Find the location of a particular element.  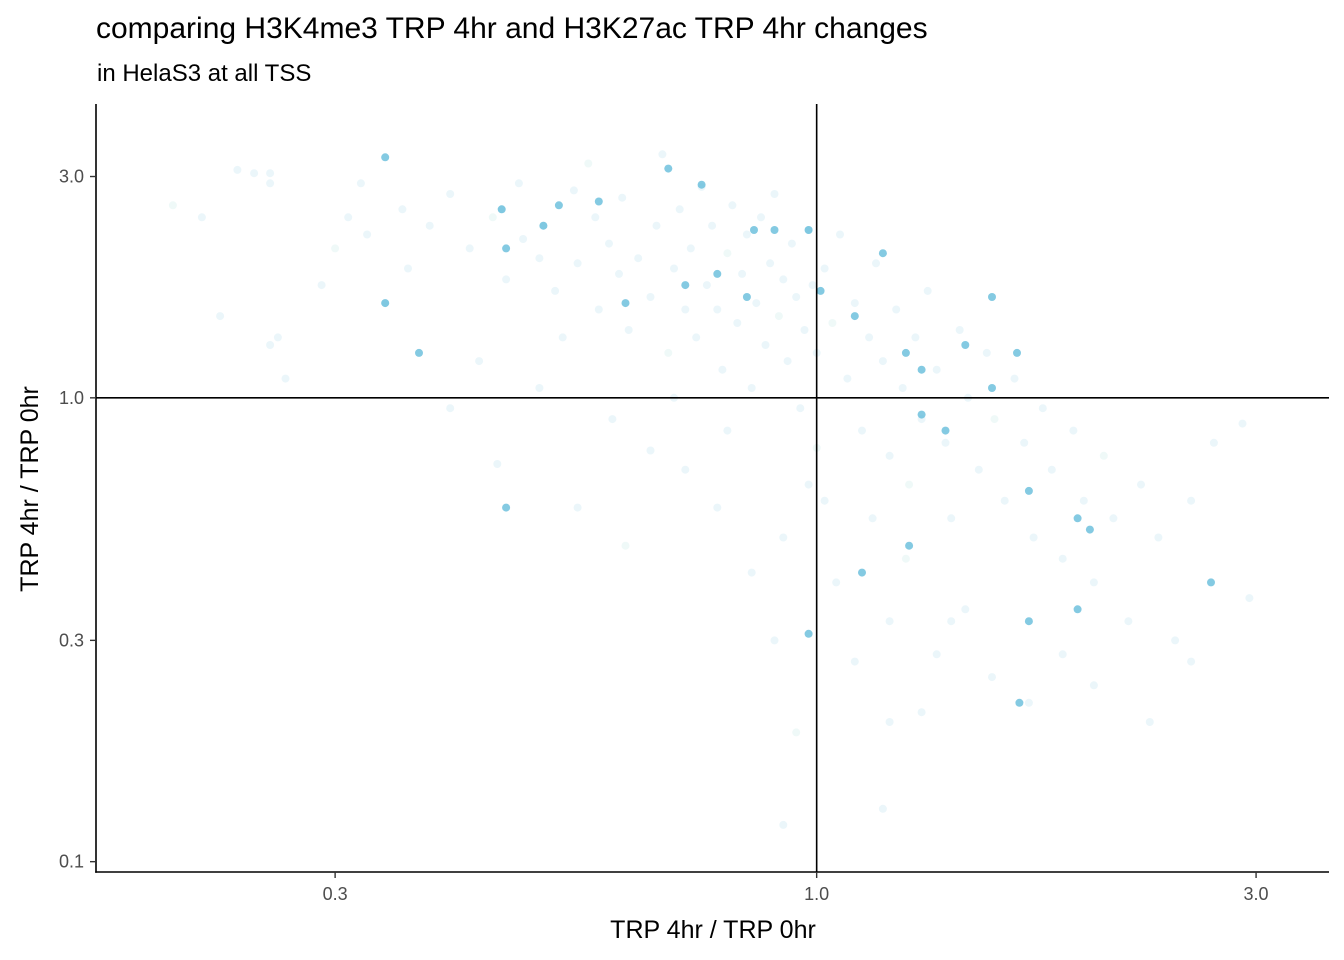

y-tick-label: 0.1 is located at coordinates (71, 862).